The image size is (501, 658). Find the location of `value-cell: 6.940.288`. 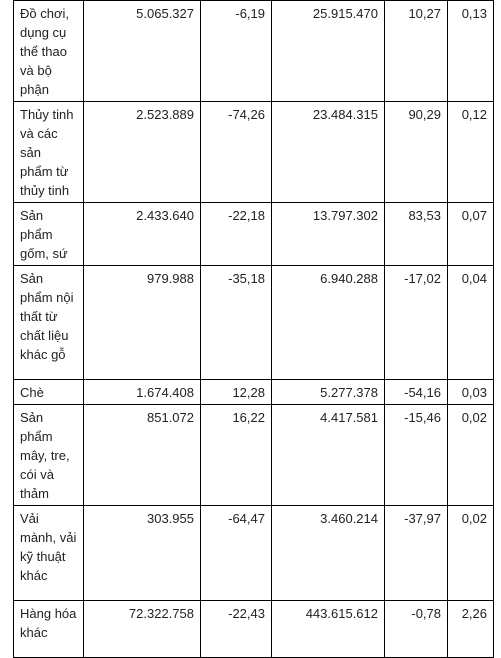

value-cell: 6.940.288 is located at coordinates (328, 322).